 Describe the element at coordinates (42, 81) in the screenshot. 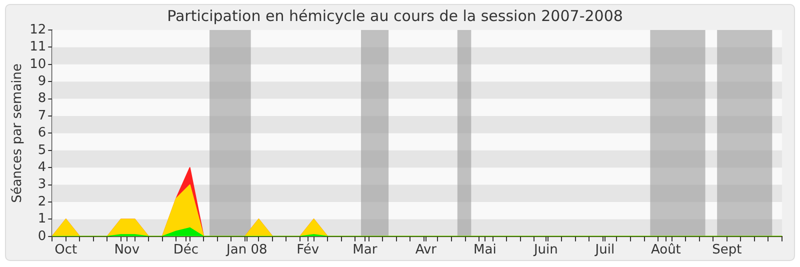

I see `y-tick-label: 9` at that location.